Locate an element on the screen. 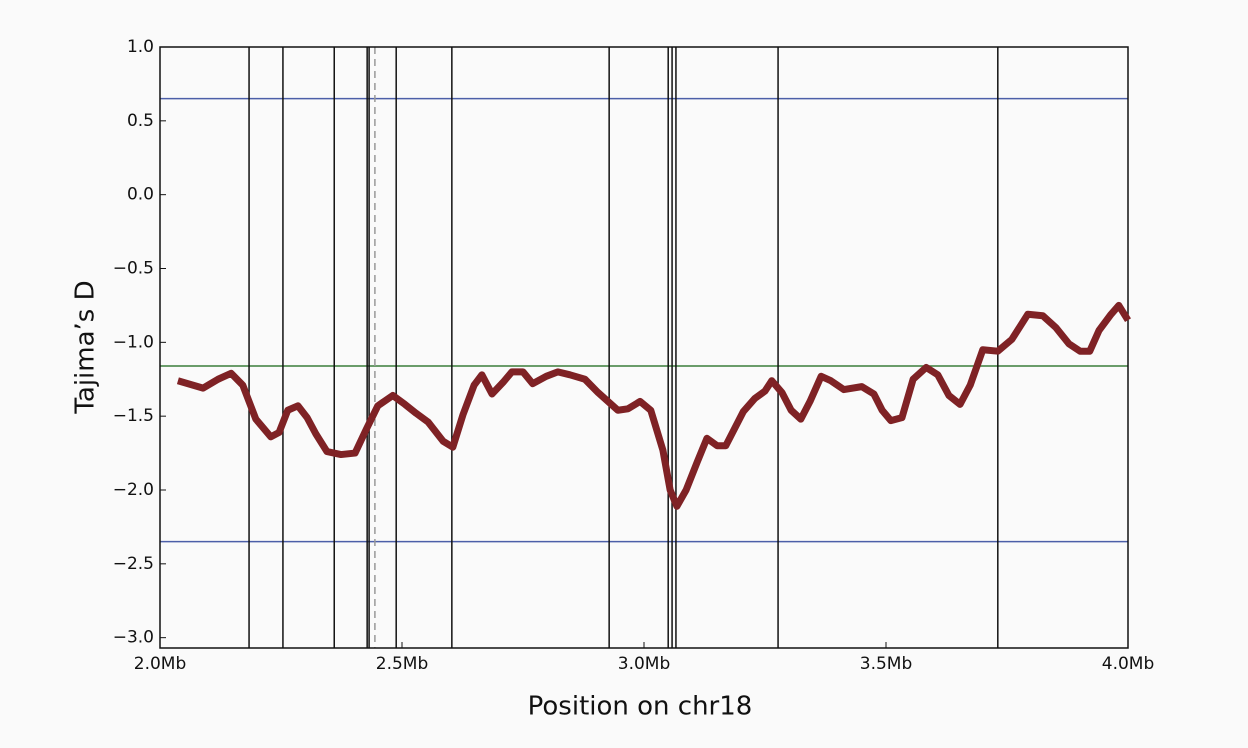 The image size is (1248, 748). y-tick-label: −1.5 is located at coordinates (133, 416).